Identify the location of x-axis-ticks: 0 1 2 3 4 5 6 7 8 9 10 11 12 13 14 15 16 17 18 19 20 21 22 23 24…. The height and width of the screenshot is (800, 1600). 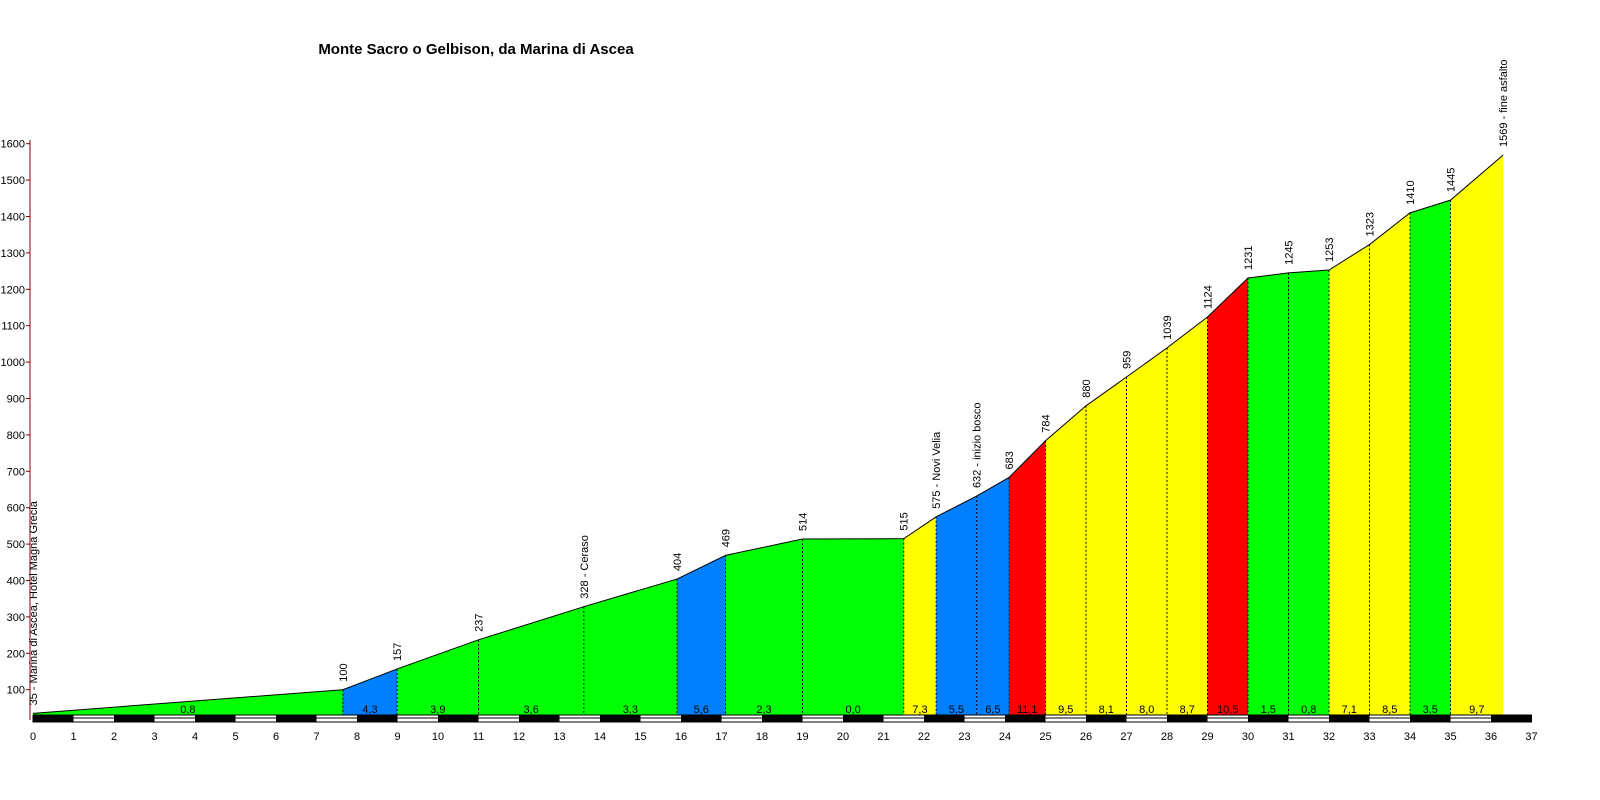
(784, 737).